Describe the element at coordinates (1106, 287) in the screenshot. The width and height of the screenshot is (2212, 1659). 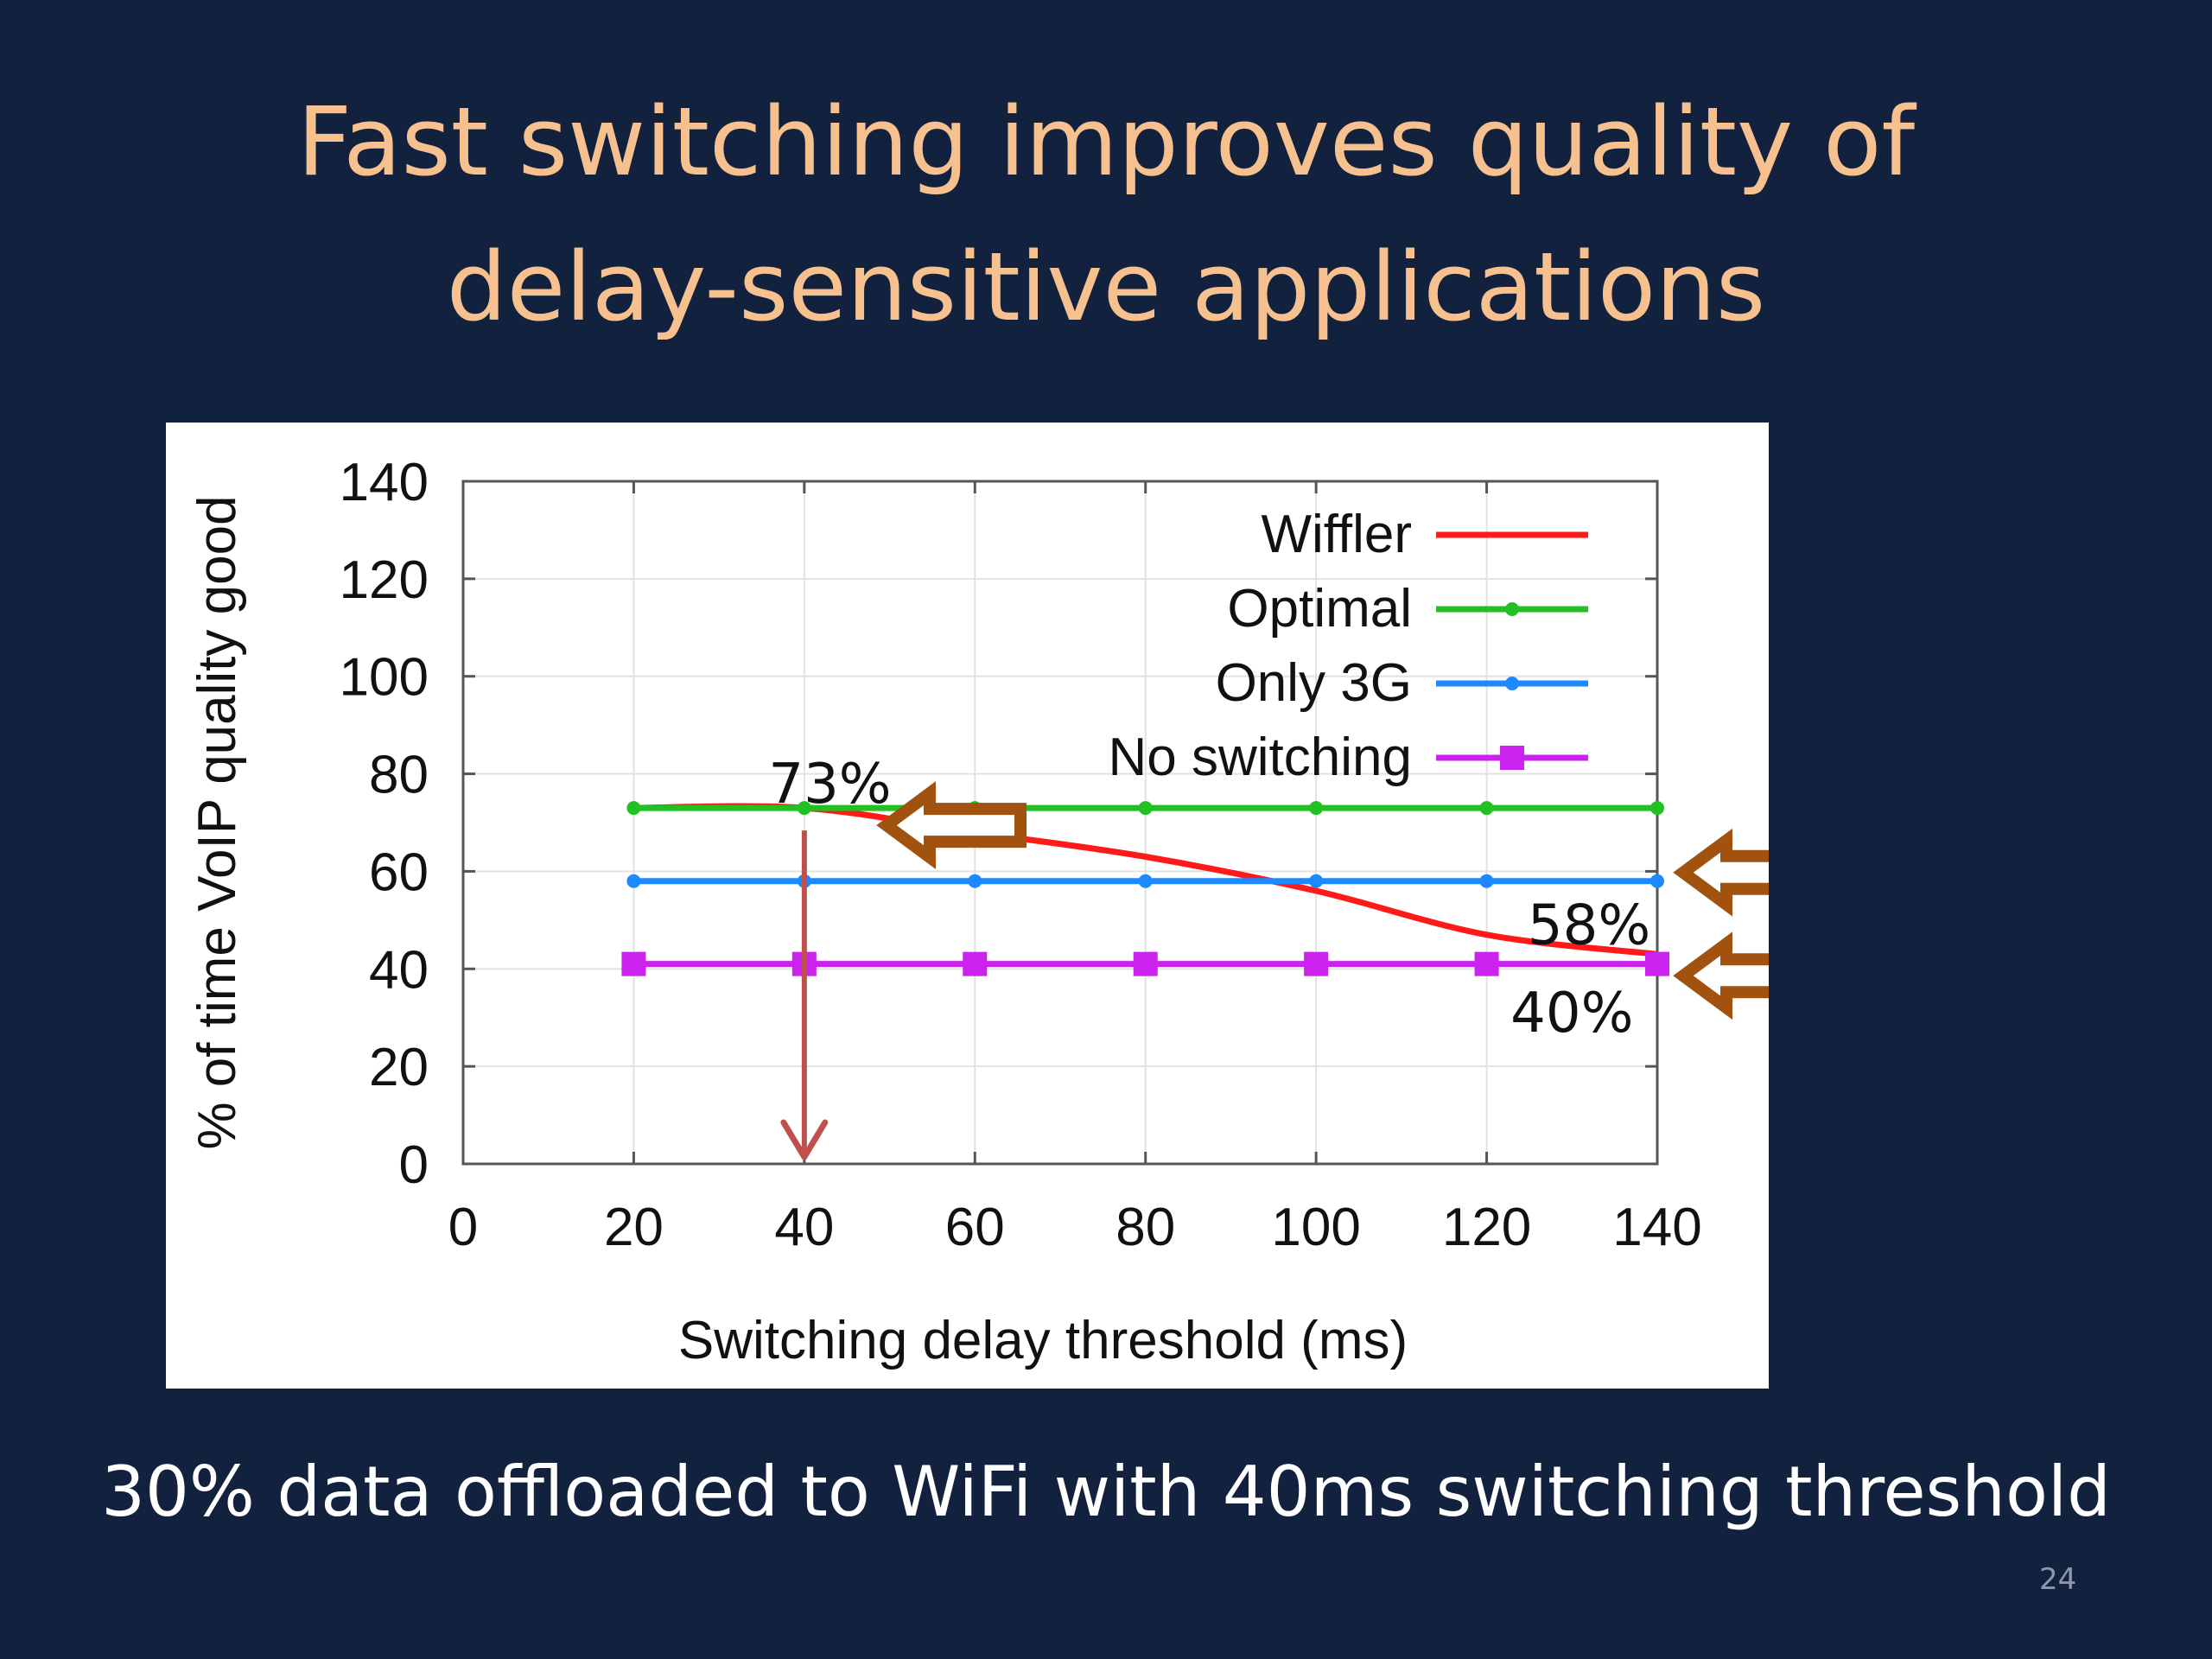
I see `slide-title-line2: delay-sensitive applications` at that location.